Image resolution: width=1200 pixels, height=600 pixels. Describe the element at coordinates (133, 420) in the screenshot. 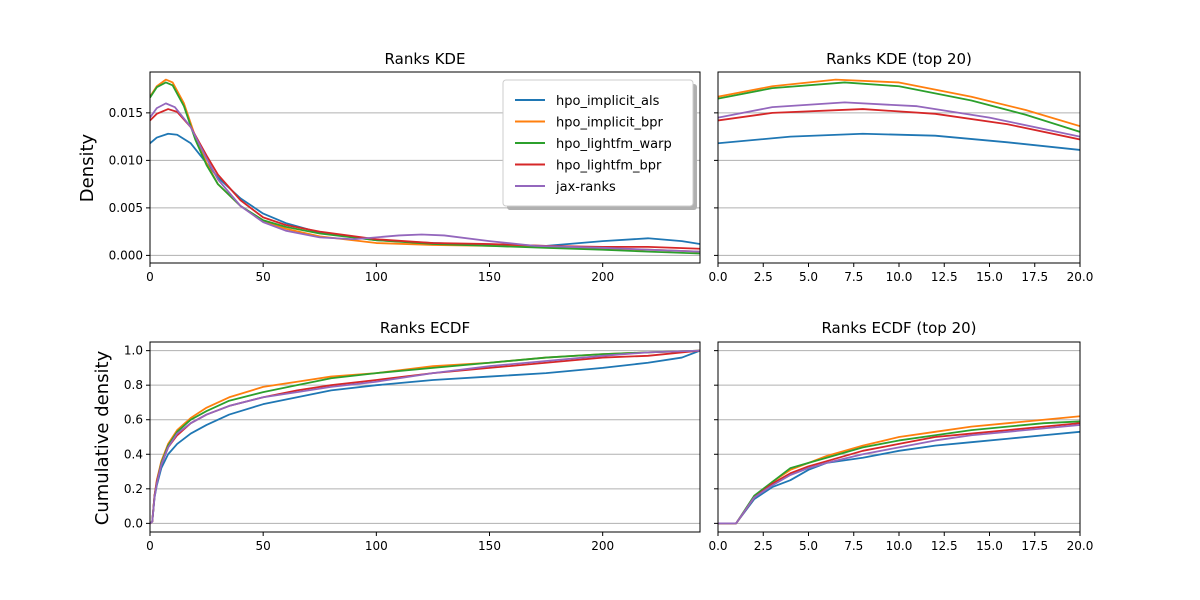

I see `y-tick-label: 0.6` at that location.